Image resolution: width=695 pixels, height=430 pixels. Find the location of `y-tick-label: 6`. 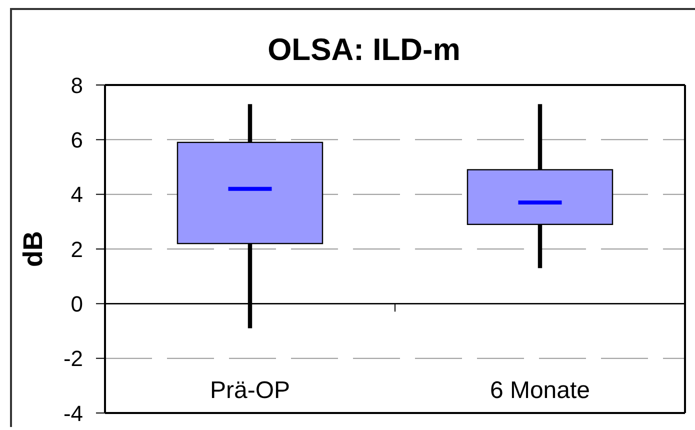

y-tick-label: 6 is located at coordinates (76, 139).